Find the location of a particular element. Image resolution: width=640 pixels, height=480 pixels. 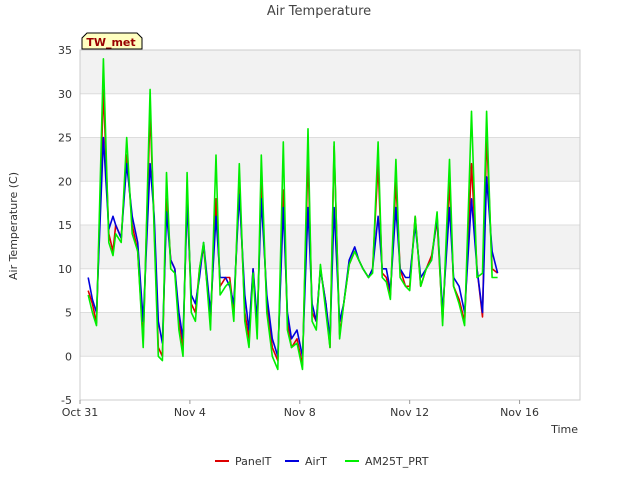

station-badge-label: TW_met is located at coordinates (110, 42).